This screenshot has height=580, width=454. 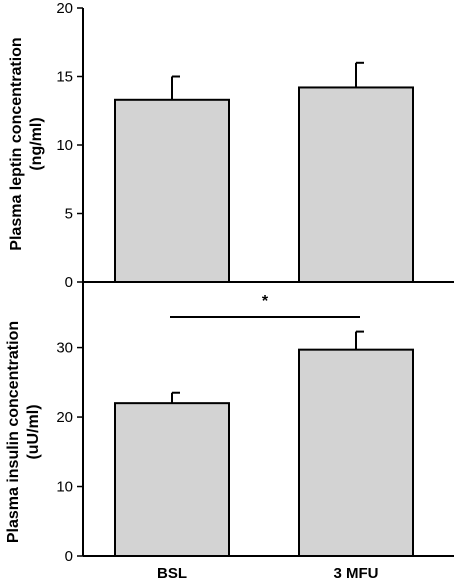 What do you see at coordinates (64, 145) in the screenshot?
I see `leptin-y-tick-label-10: 10` at bounding box center [64, 145].